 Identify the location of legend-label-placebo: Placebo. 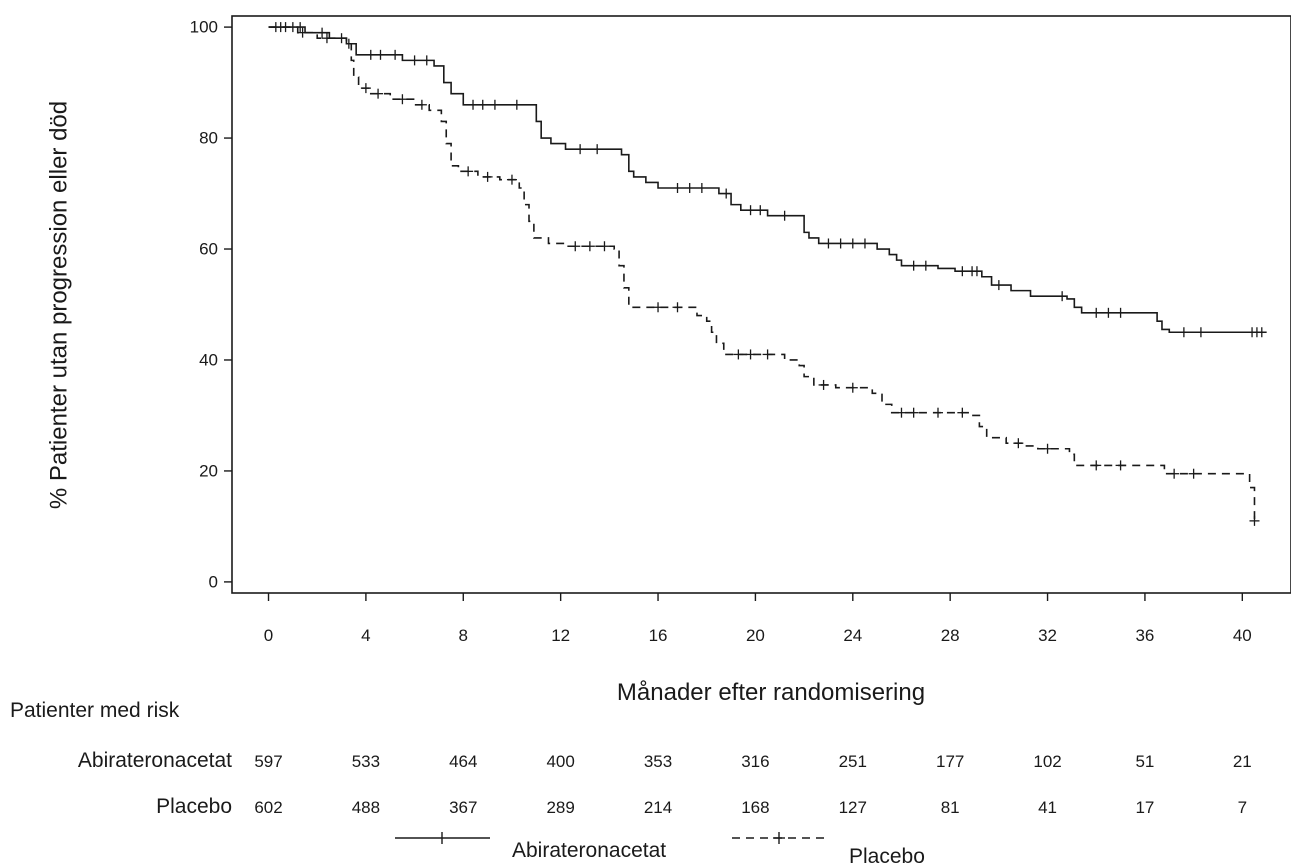
(887, 854).